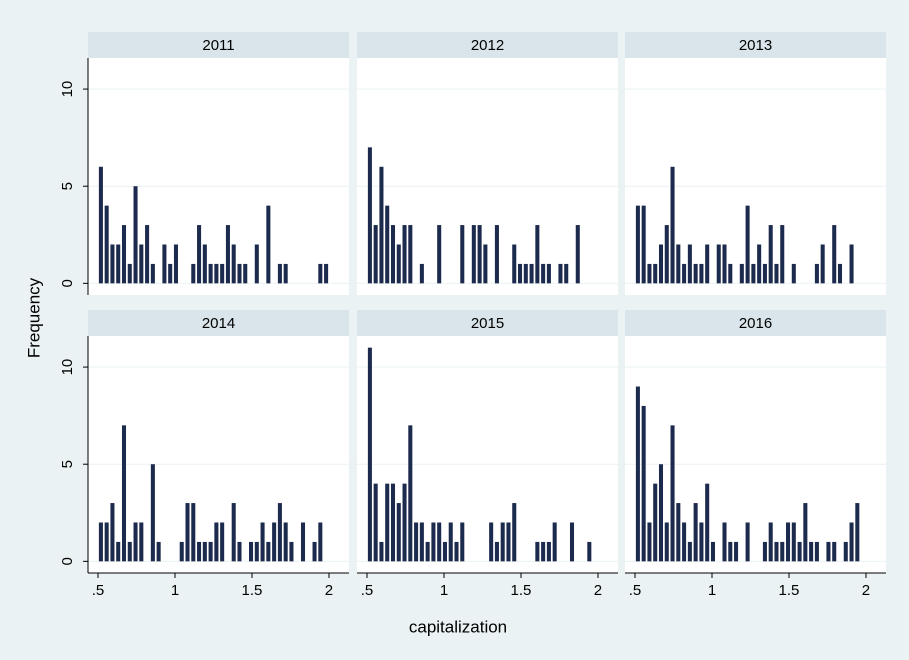  I want to click on panel-title: 2012, so click(487, 45).